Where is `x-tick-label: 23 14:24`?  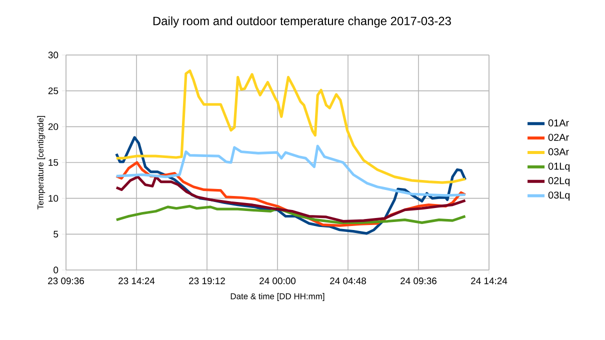 x-tick-label: 23 14:24 is located at coordinates (136, 281).